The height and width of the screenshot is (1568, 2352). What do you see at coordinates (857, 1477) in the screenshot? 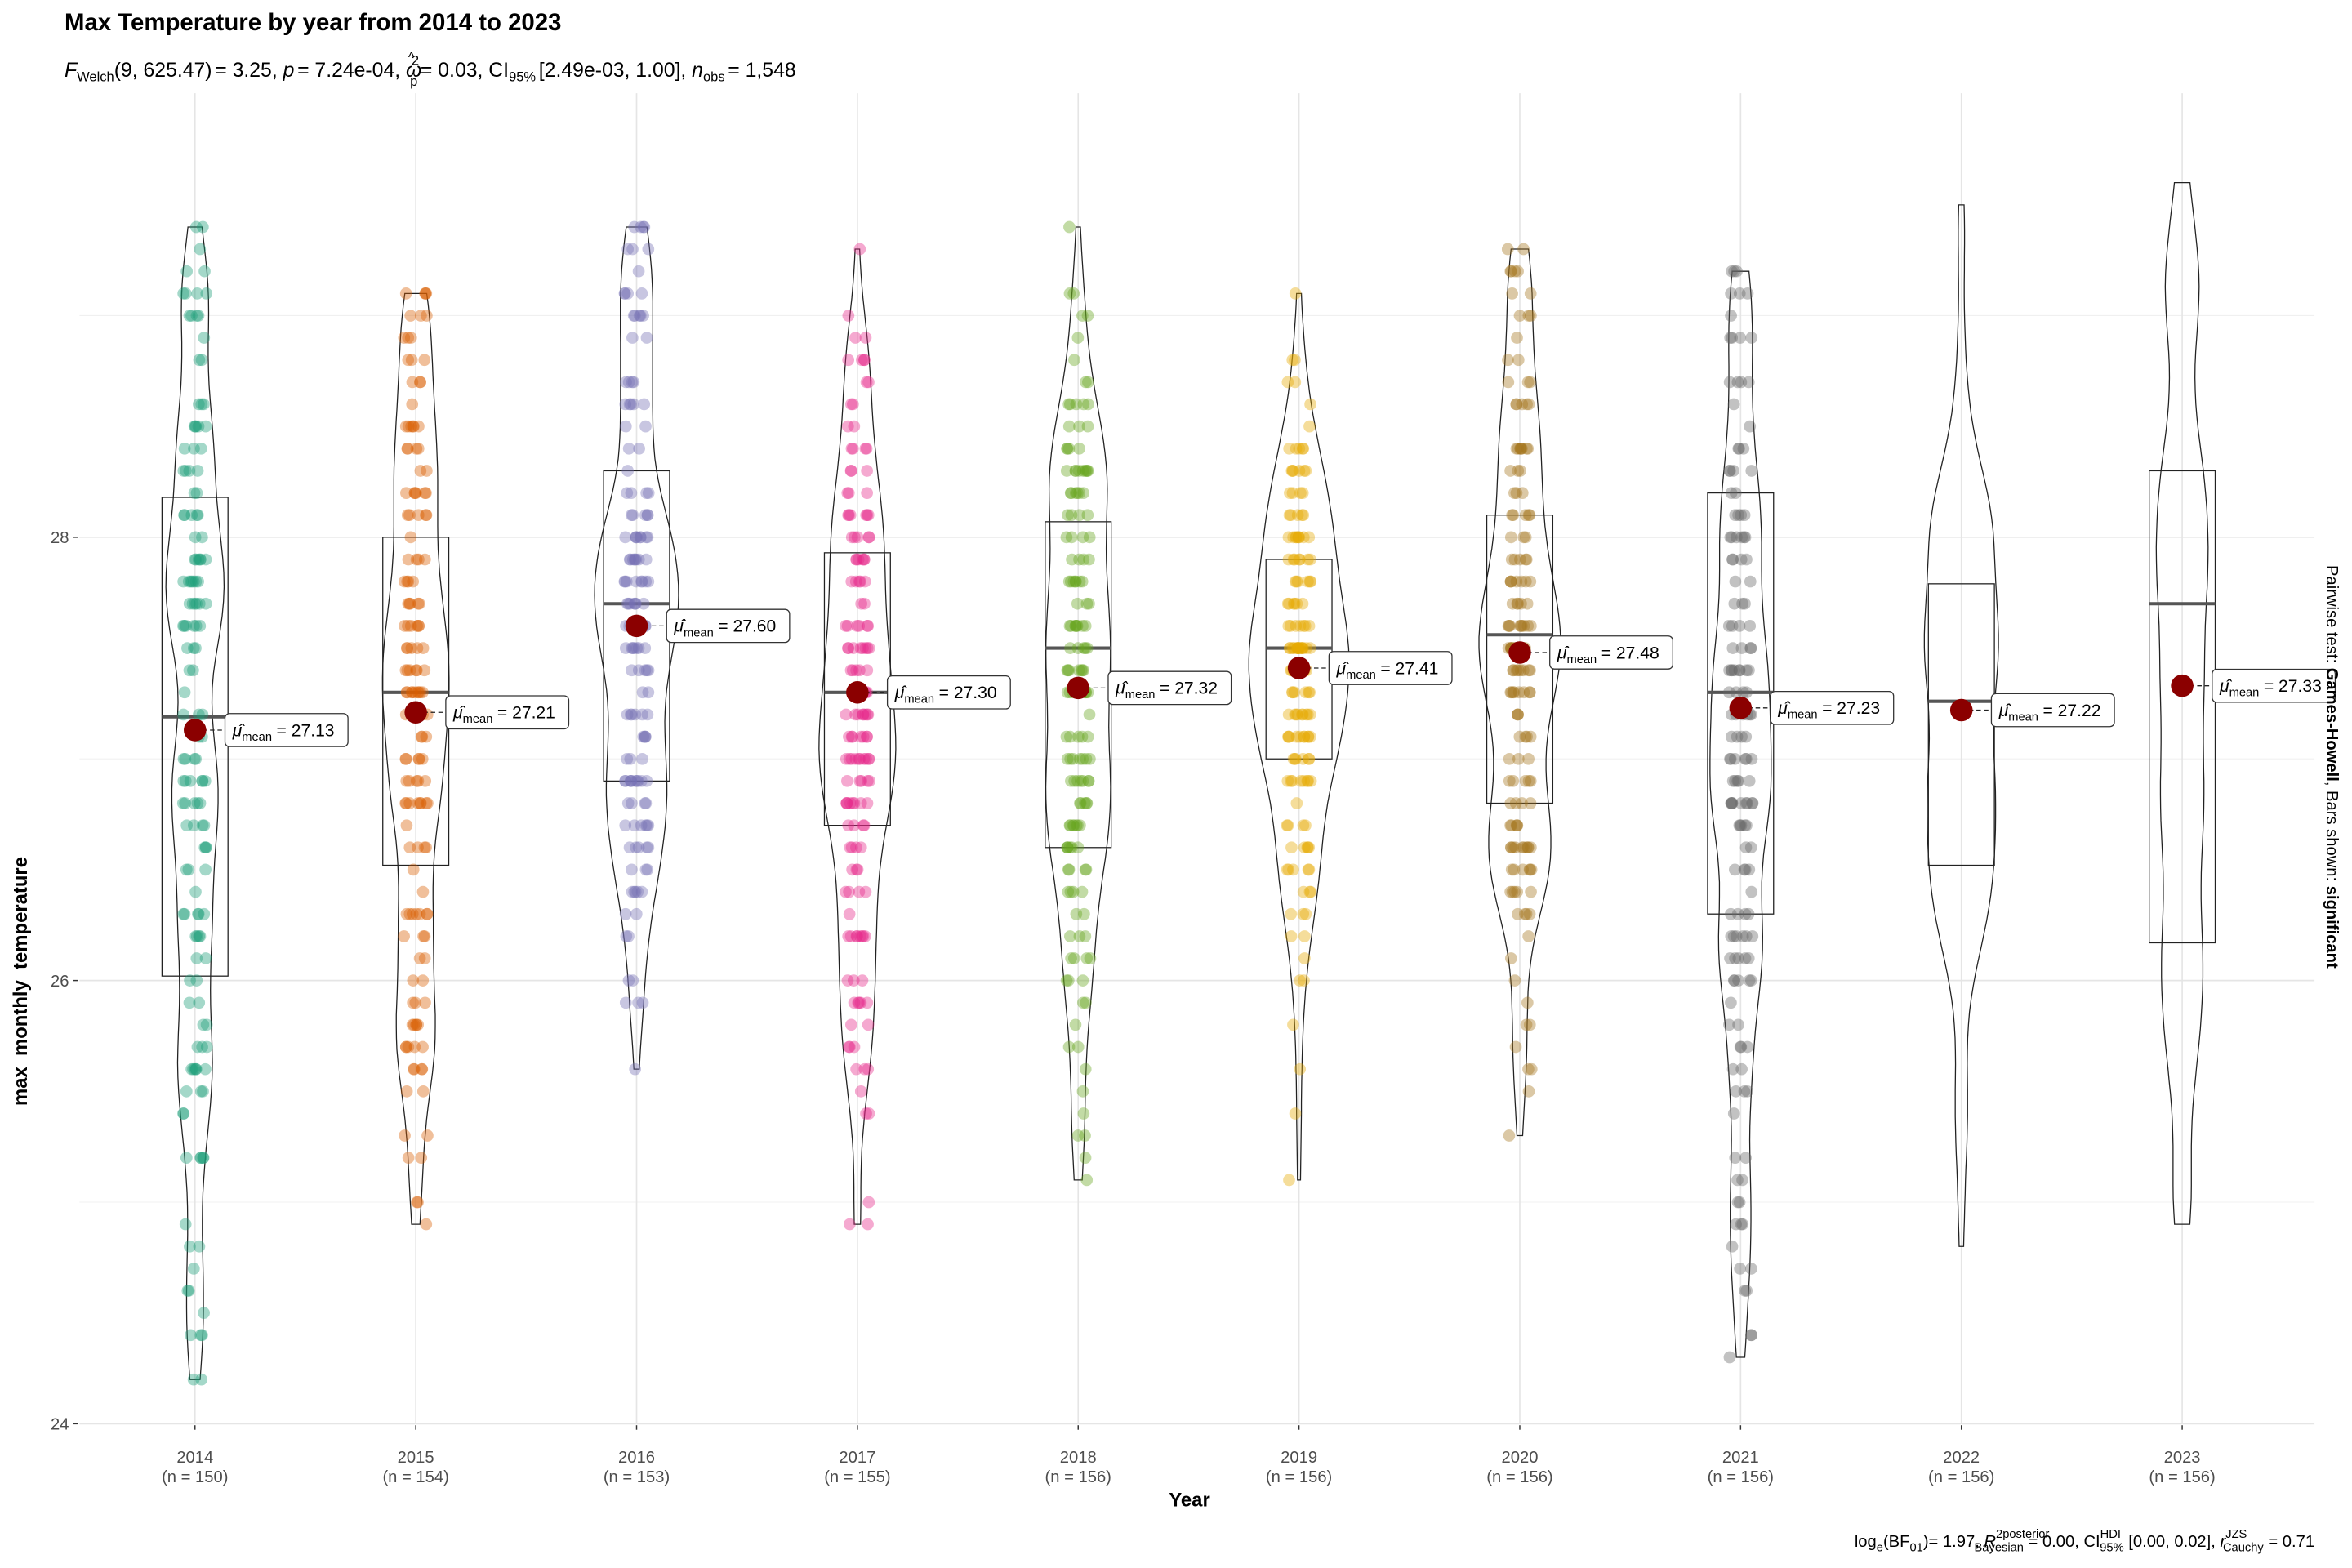
I see `x-tick-n-label: (n = 155)` at bounding box center [857, 1477].